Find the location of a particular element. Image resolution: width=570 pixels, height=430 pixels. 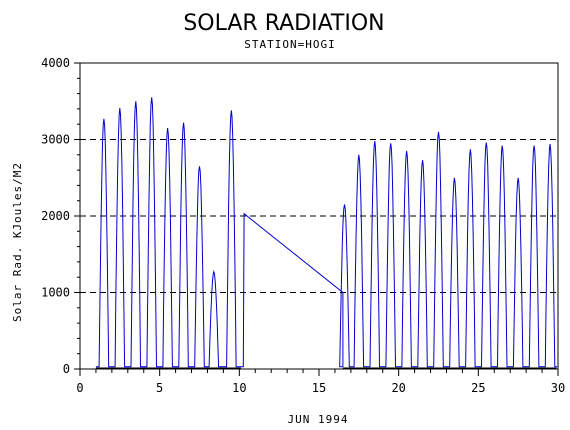

y-axis-ticks: 0 1000 2000 3000 4000 is located at coordinates (60, 216).